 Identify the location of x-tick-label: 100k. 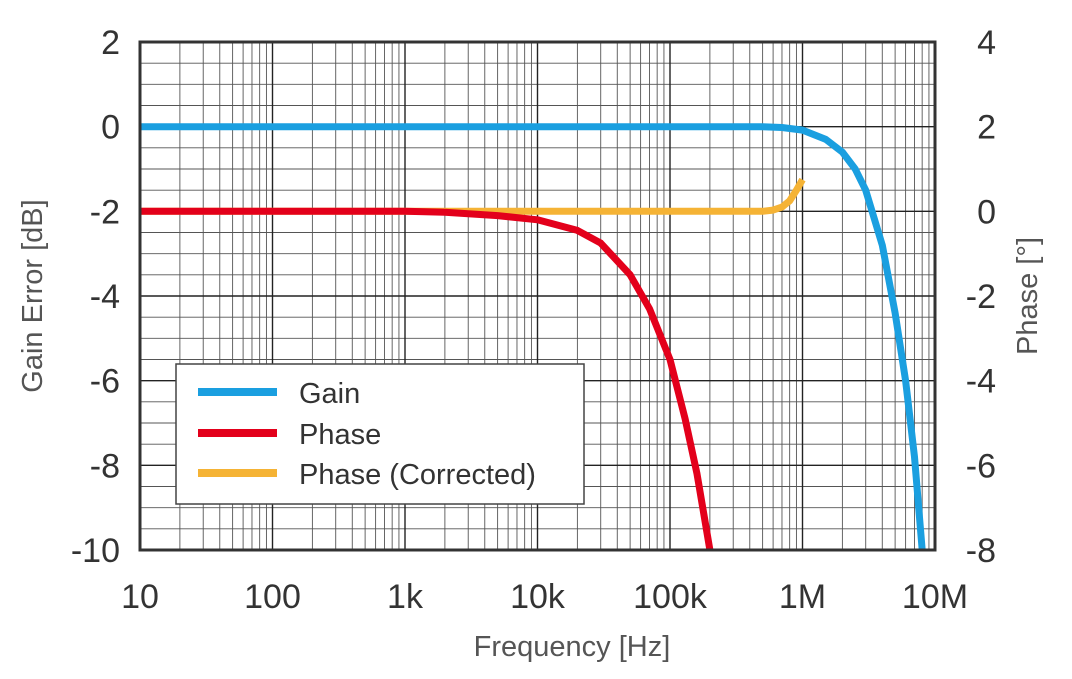
(670, 597).